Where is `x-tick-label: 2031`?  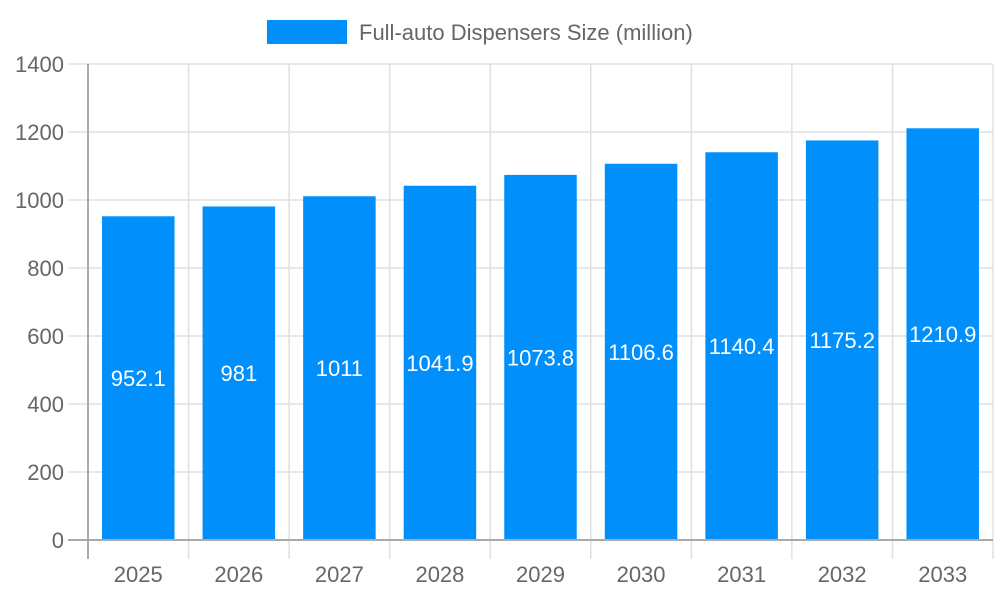 x-tick-label: 2031 is located at coordinates (741, 574).